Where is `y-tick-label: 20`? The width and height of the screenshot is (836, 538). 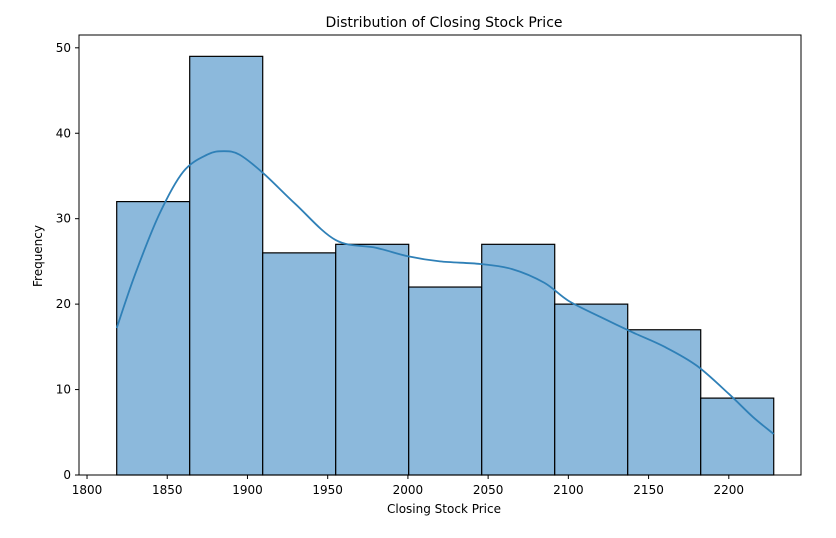
y-tick-label: 20 is located at coordinates (63, 304).